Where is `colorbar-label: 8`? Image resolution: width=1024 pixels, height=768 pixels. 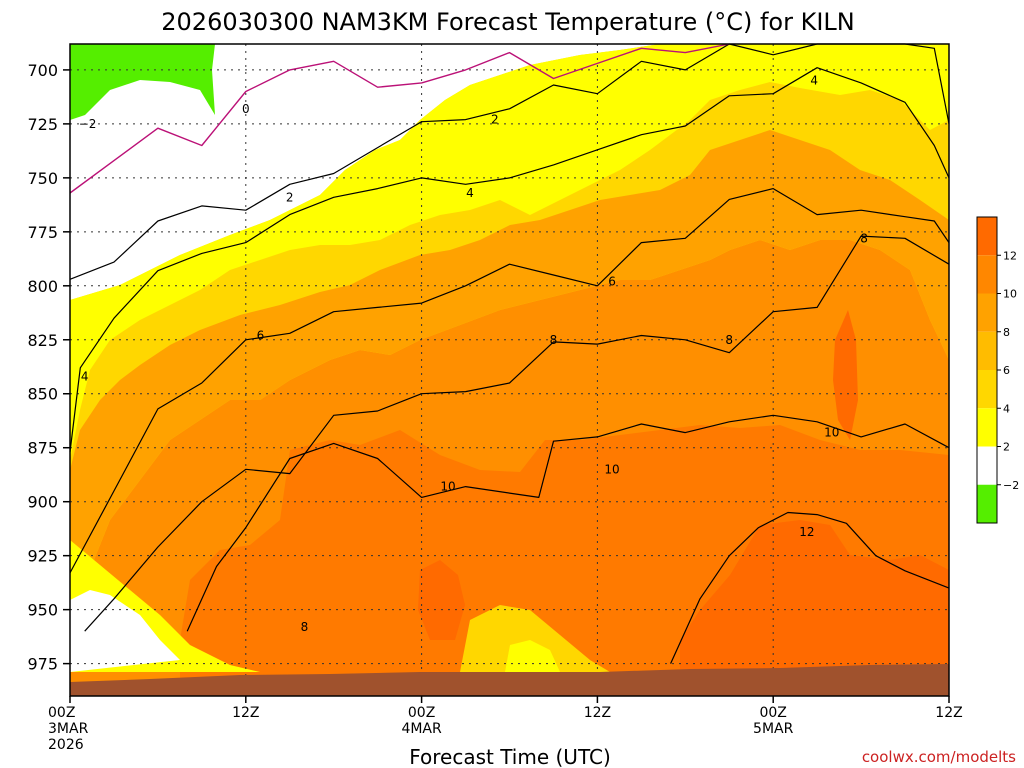
colorbar-label: 8 is located at coordinates (1006, 332).